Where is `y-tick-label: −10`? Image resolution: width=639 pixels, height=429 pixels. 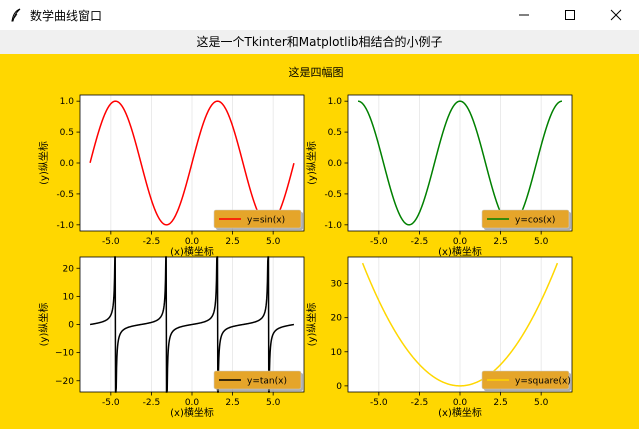
y-tick-label: −10 is located at coordinates (64, 354).